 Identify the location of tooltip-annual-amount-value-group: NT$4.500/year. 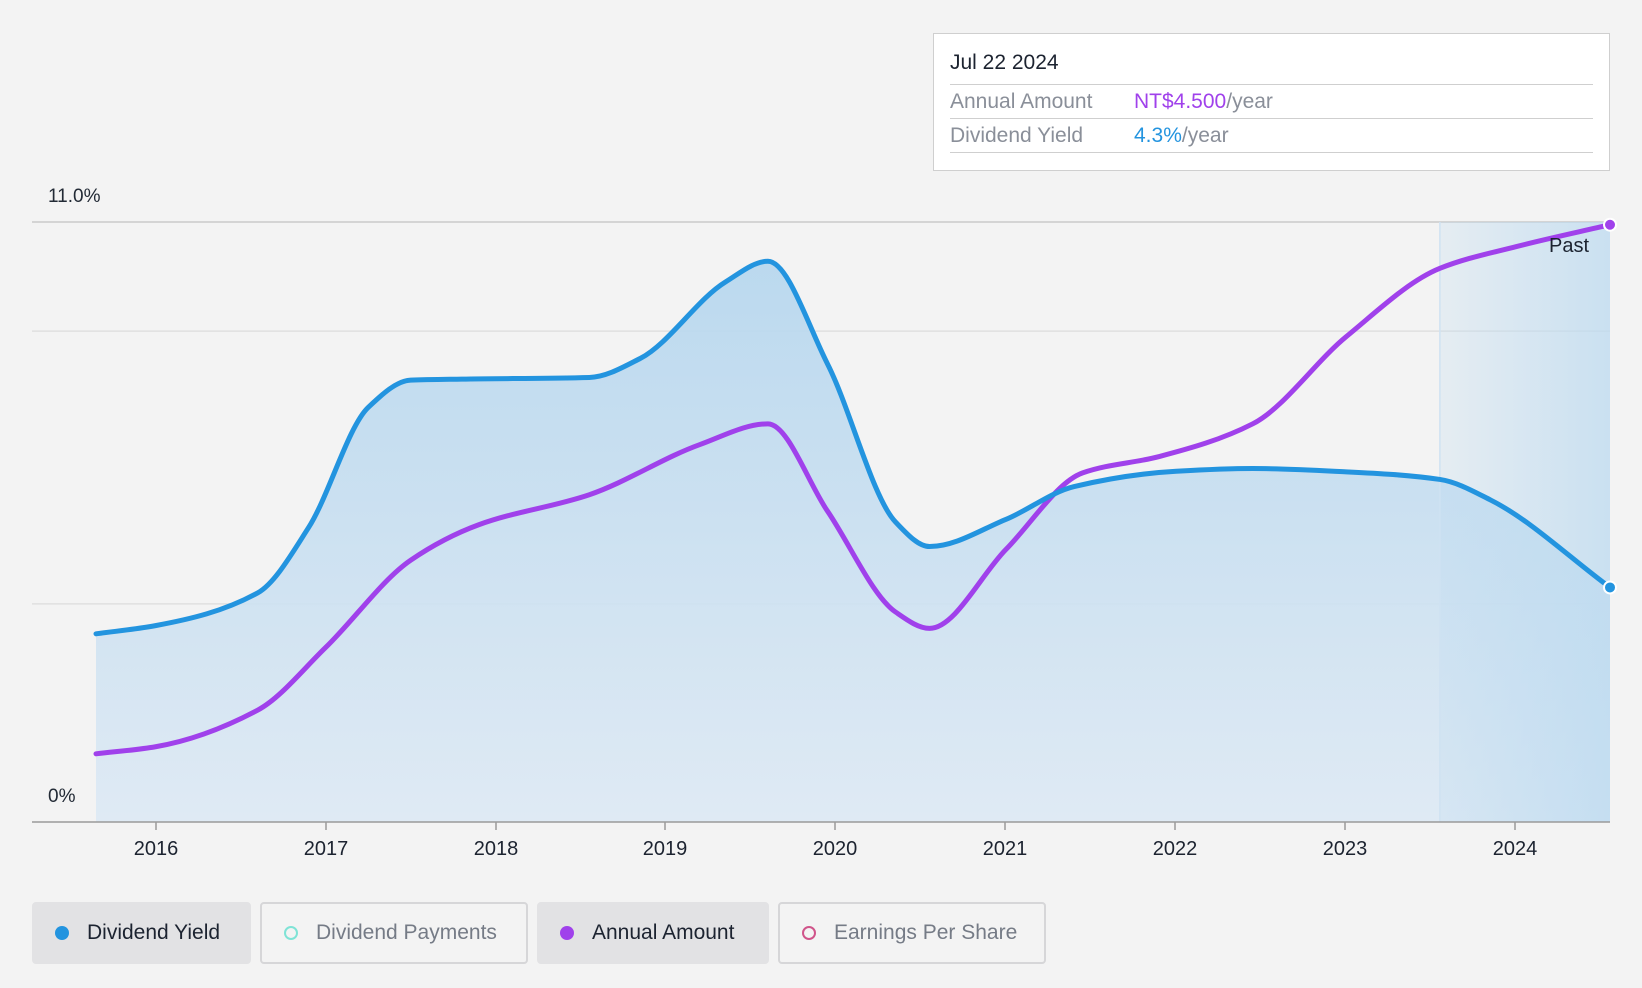
(1203, 101).